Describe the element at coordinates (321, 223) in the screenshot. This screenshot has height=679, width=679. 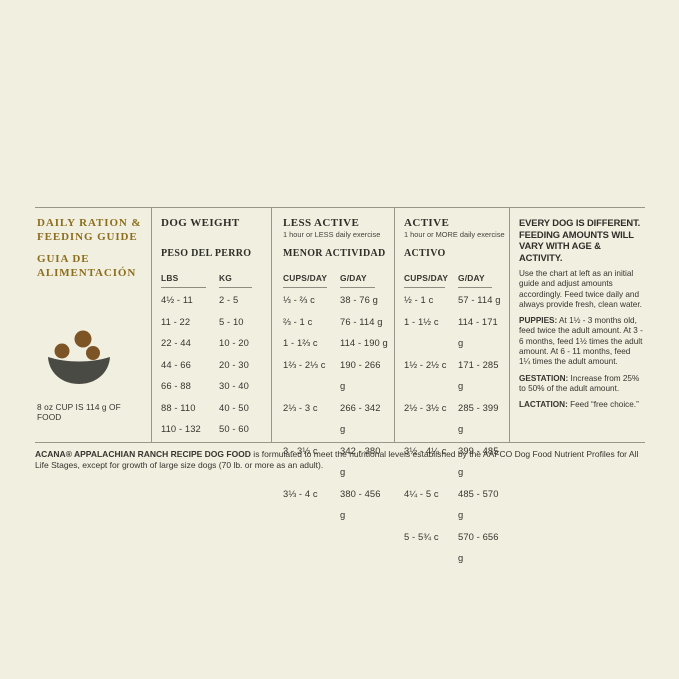
I see `less-active-title: LESS ACTIVE` at that location.